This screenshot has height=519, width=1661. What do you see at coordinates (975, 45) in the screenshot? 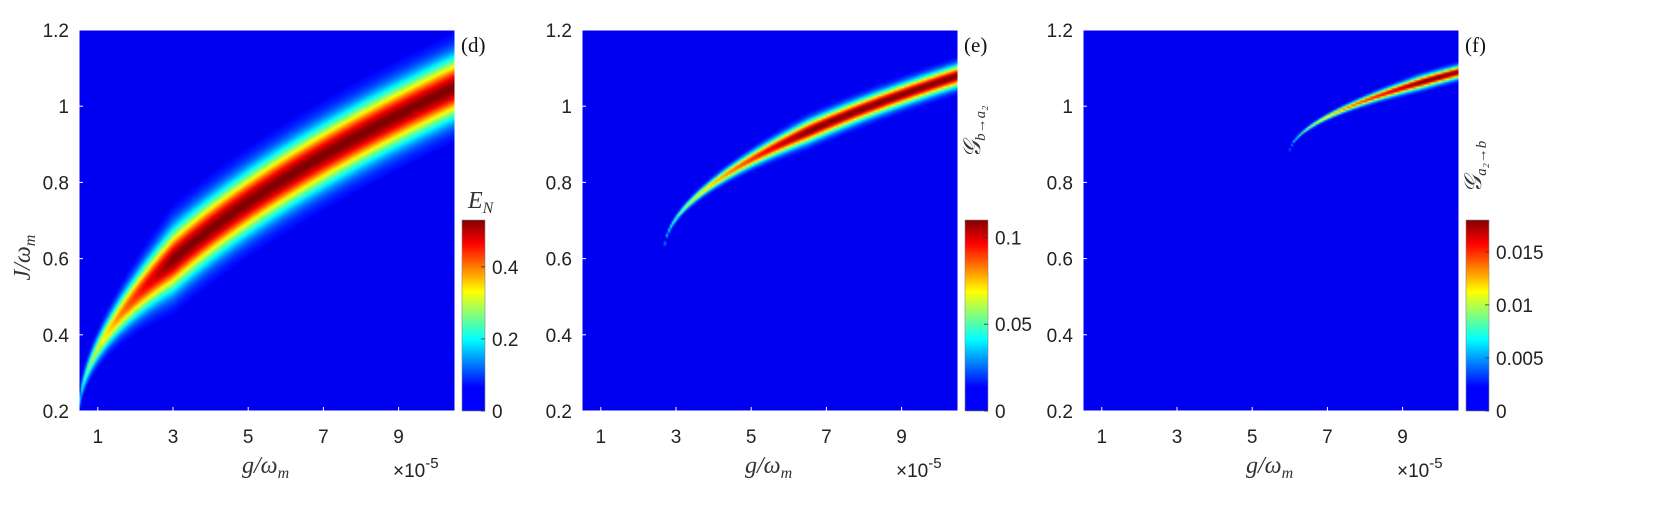
I see `panel-label: (e)` at bounding box center [975, 45].